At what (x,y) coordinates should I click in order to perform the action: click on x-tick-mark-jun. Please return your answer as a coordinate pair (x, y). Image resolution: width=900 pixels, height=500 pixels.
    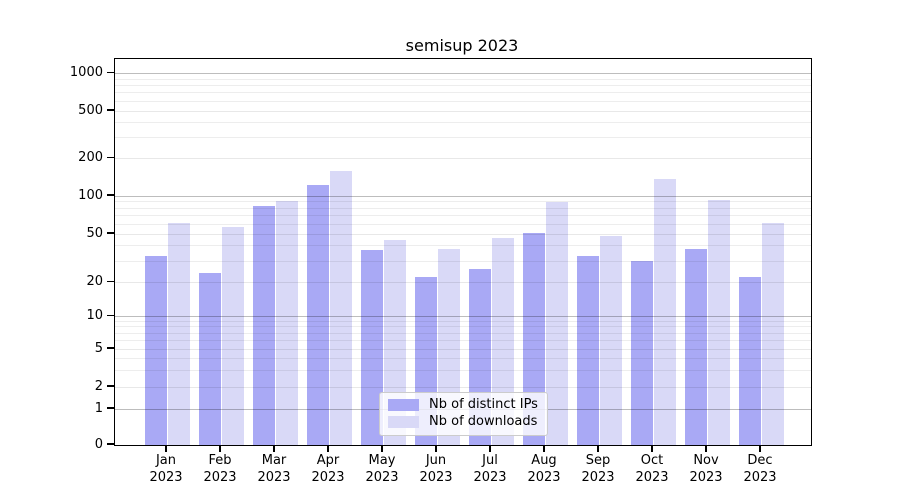
    Looking at the image, I should click on (436, 449).